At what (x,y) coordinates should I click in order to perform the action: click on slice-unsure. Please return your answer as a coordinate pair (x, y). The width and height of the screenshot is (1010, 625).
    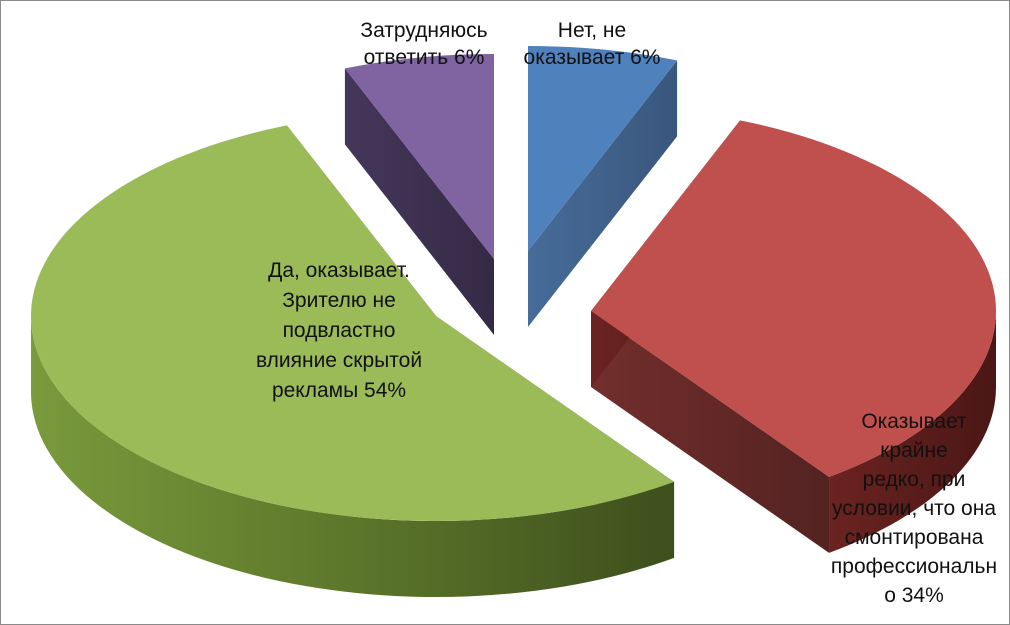
    Looking at the image, I should click on (419, 156).